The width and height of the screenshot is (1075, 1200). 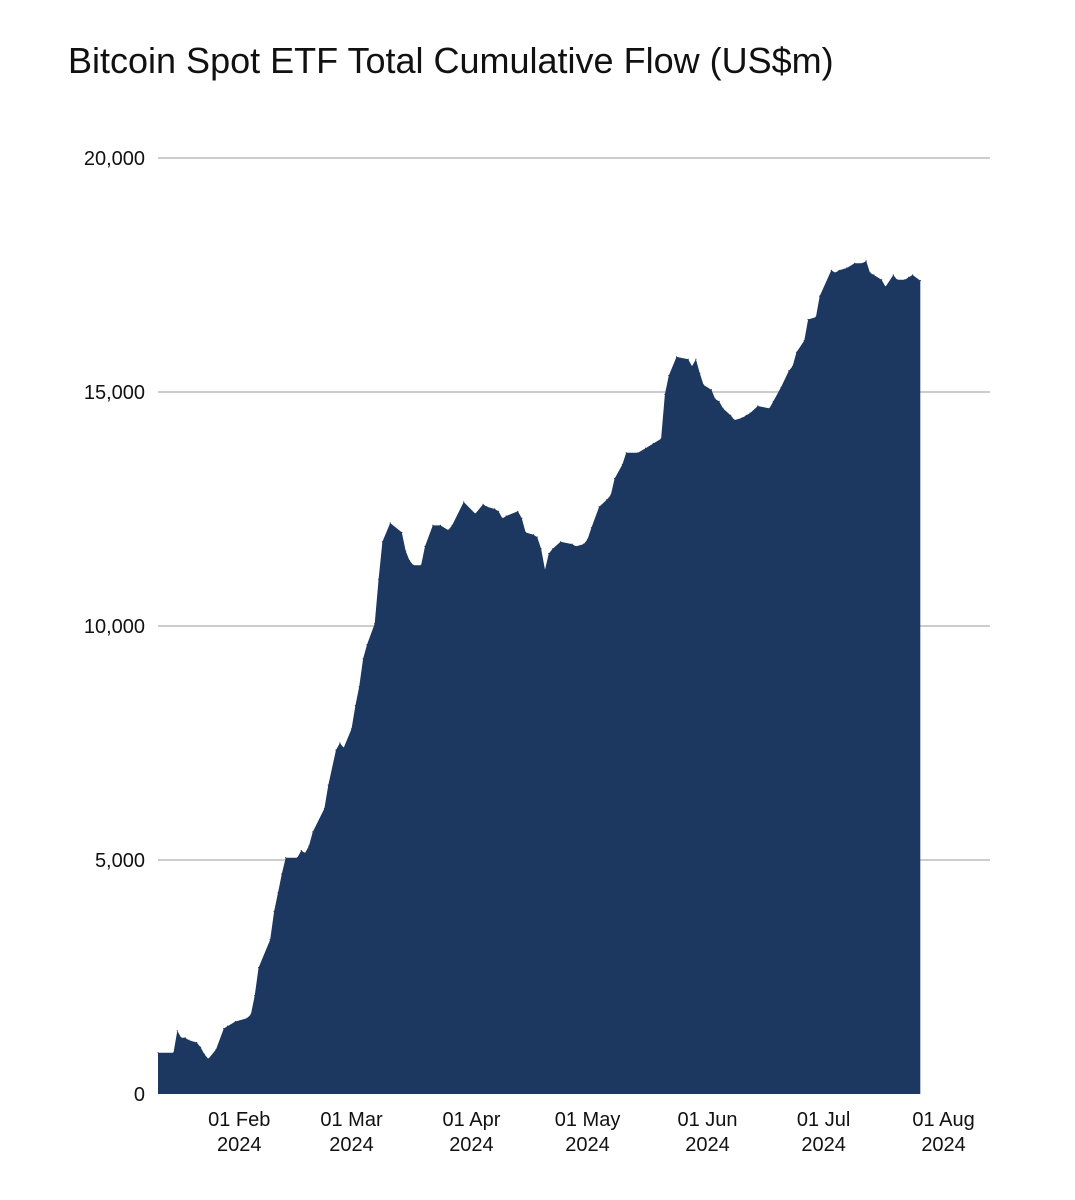 I want to click on y-tick-label: 5,000, so click(x=120, y=861).